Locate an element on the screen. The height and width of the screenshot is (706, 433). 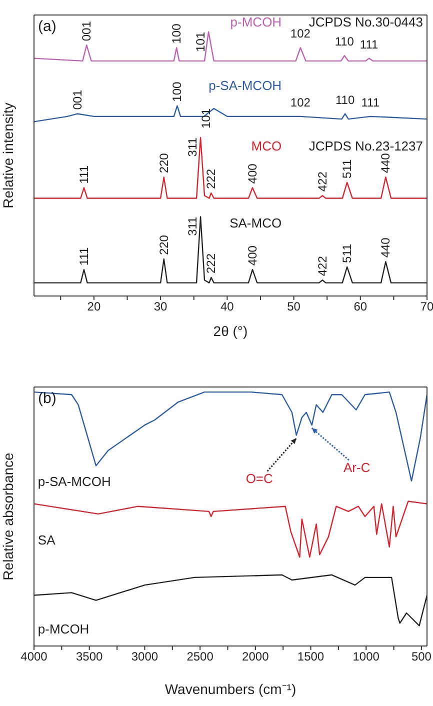
x-tick-label: 500 is located at coordinates (421, 657).